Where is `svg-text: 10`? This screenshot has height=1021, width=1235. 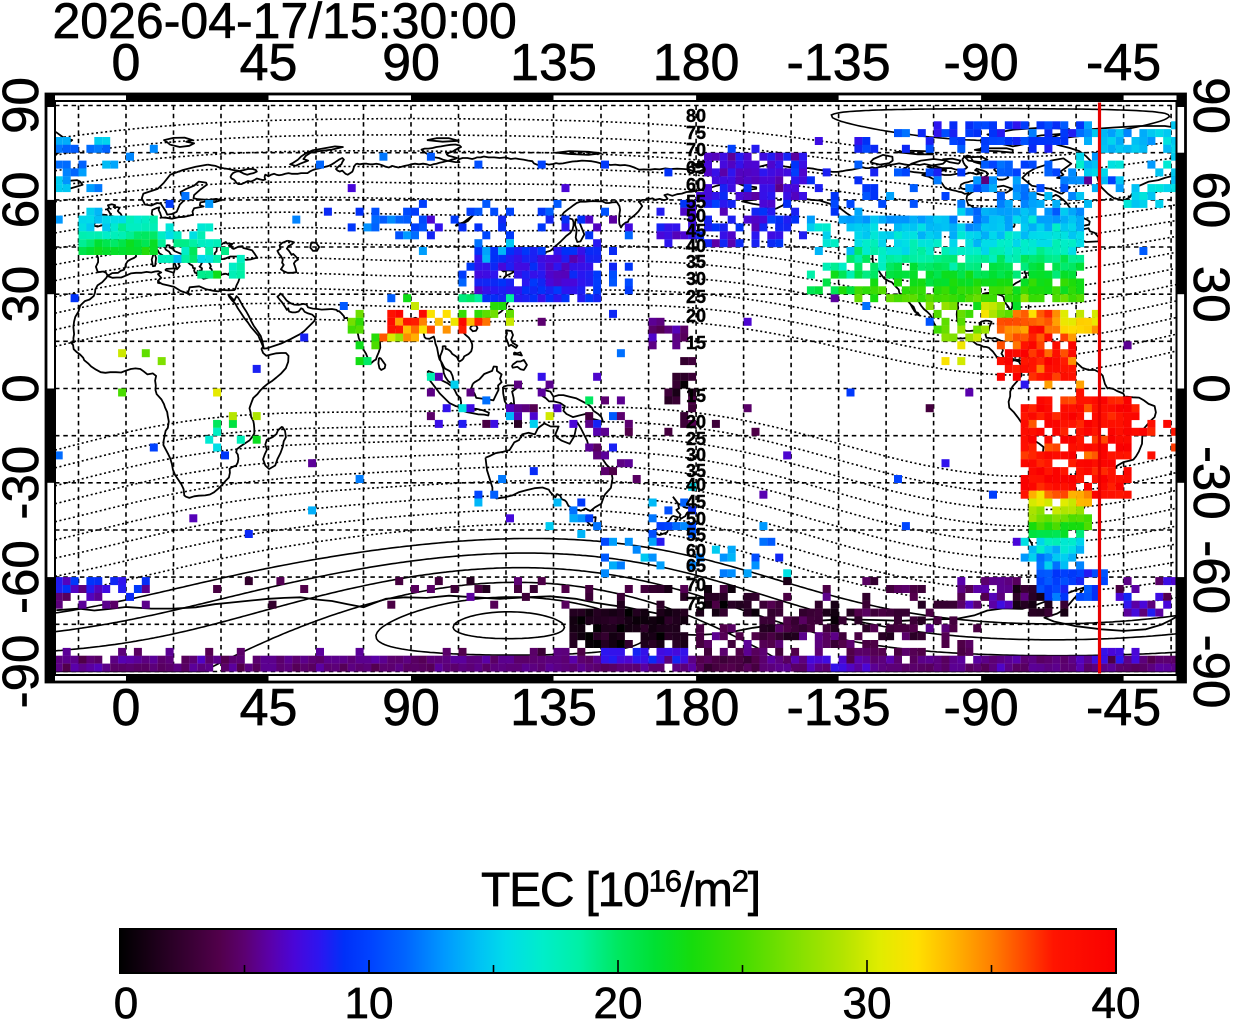
svg-text: 10 is located at coordinates (369, 1000).